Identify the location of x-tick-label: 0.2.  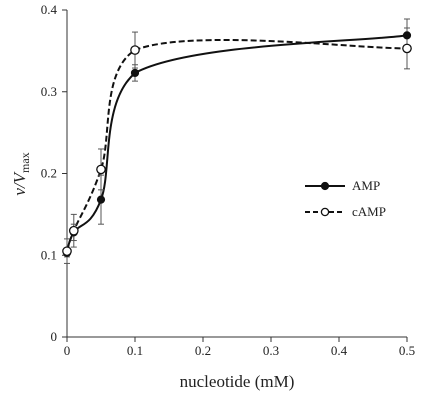
(203, 350).